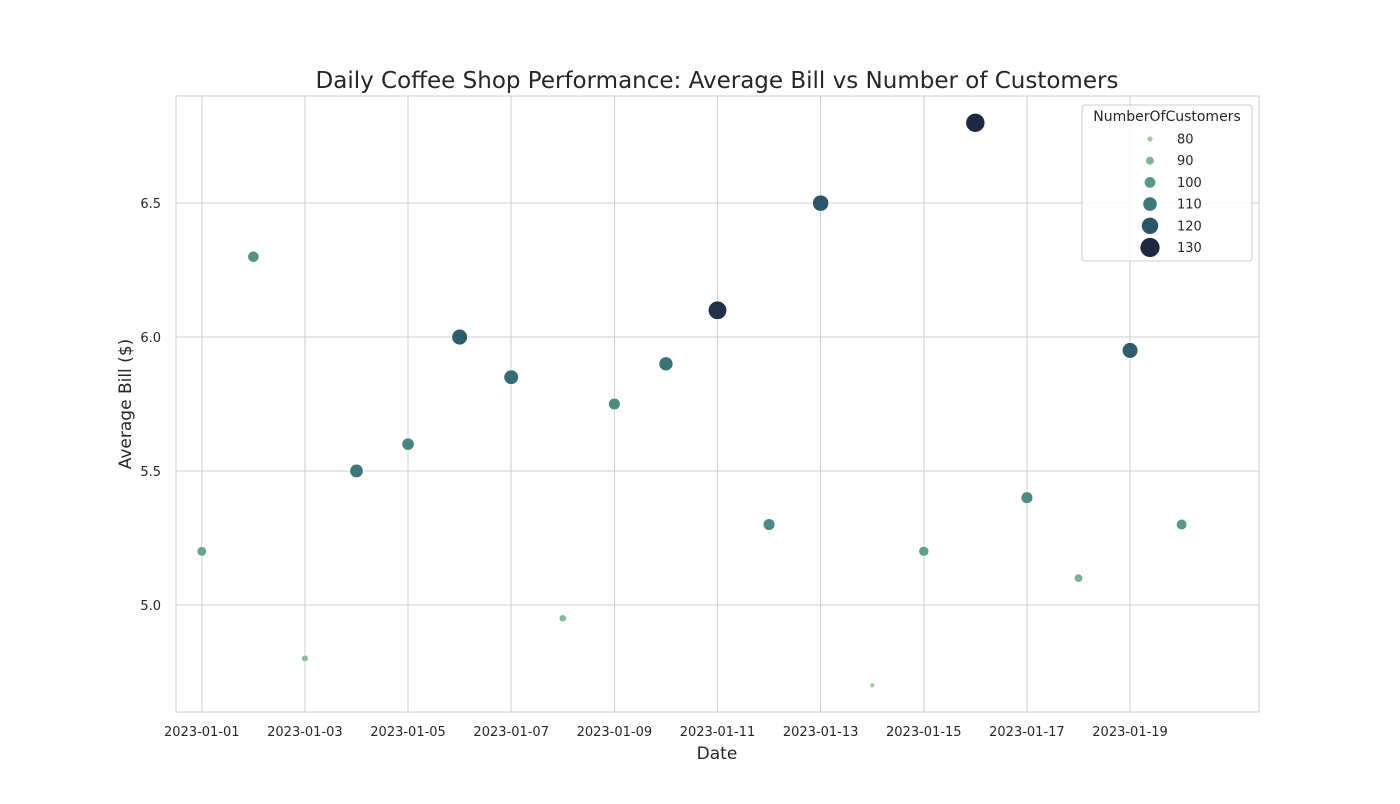 This screenshot has width=1400, height=804. I want to click on legend-label: 120, so click(1189, 226).